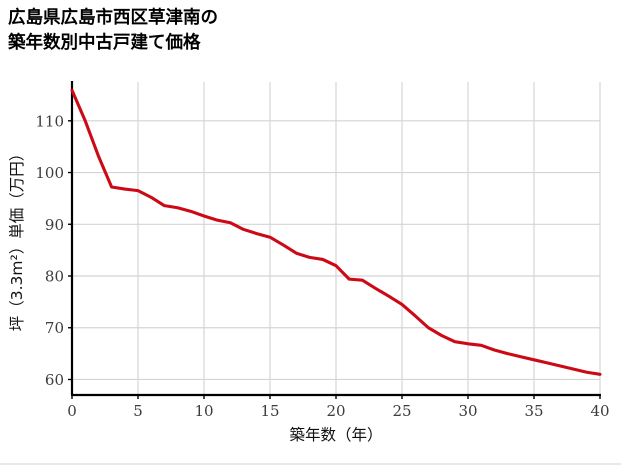 The height and width of the screenshot is (465, 621). What do you see at coordinates (335, 435) in the screenshot?
I see `x-axis-title: 築年数（年）` at bounding box center [335, 435].